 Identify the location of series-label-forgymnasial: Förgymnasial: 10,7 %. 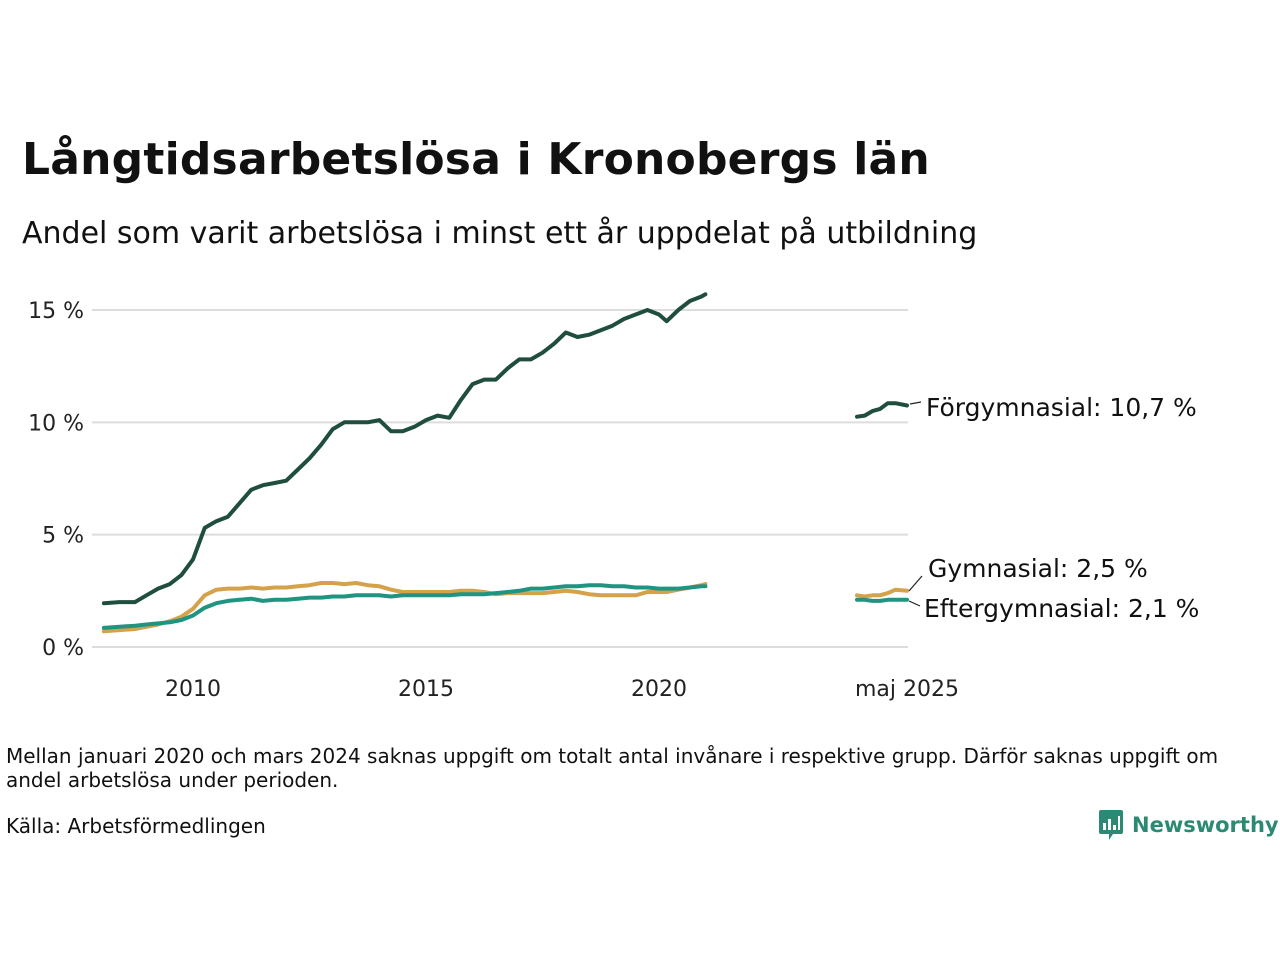
(1061, 407).